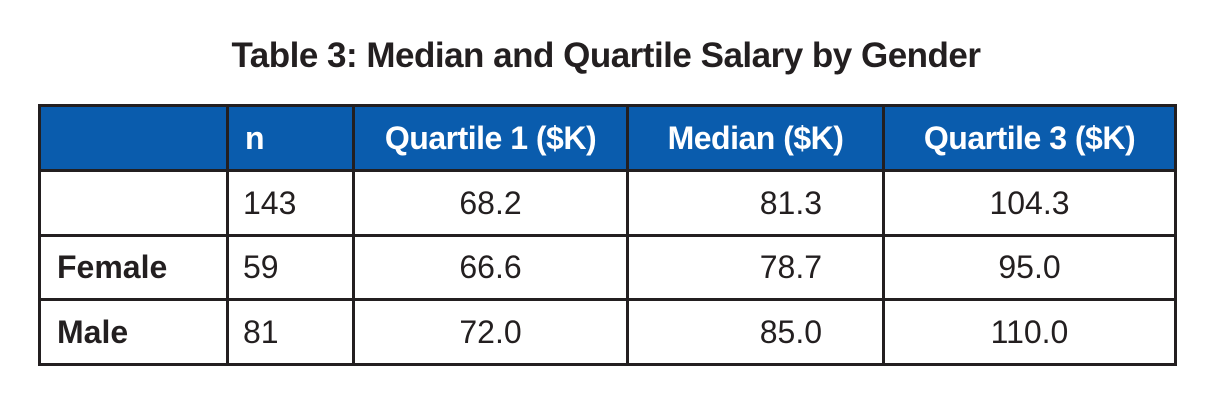  I want to click on header-cell-quartile3: Quartile 3 ($K), so click(1029, 138).